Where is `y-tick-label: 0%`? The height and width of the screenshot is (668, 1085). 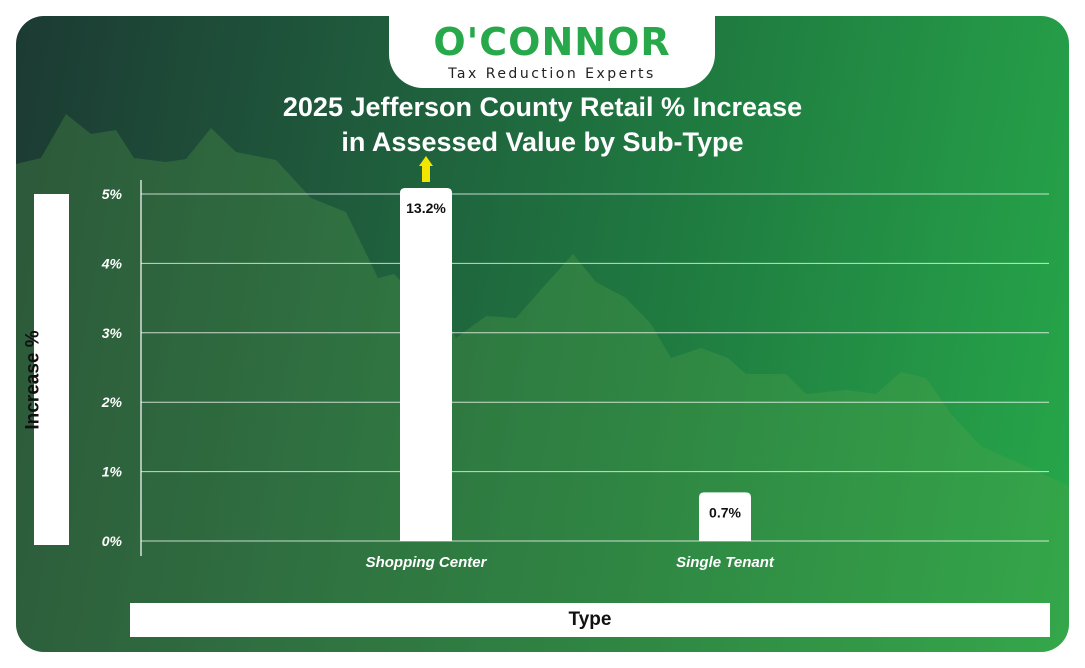 y-tick-label: 0% is located at coordinates (112, 541).